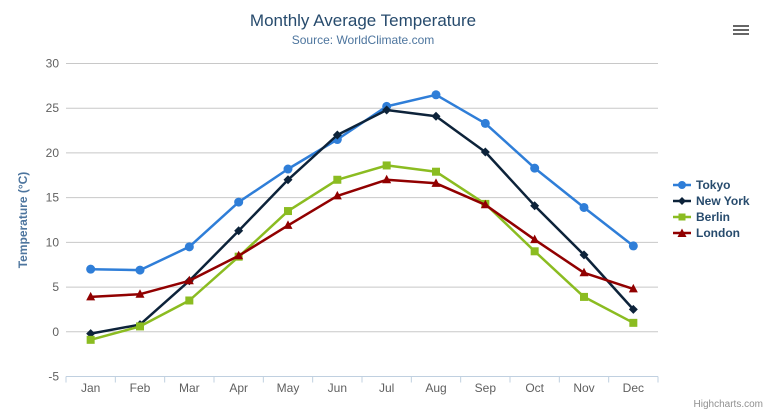 This screenshot has width=769, height=416. Describe the element at coordinates (53, 198) in the screenshot. I see `y-axis-tick-label: 15` at that location.